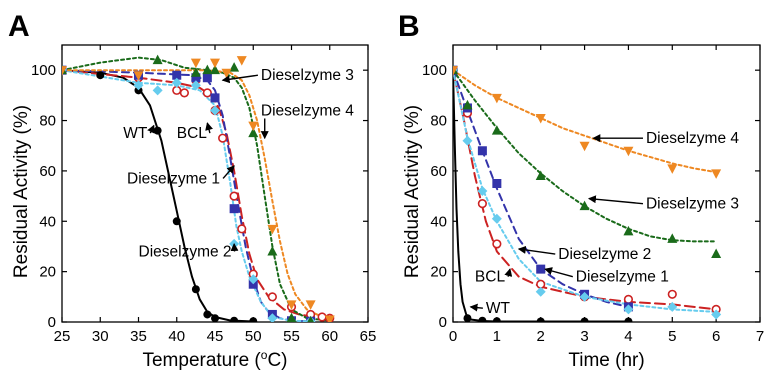 Image resolution: width=764 pixels, height=372 pixels. Describe the element at coordinates (307, 110) in the screenshot. I see `panel-a-annotation-dieselzyme-4: Dieselzyme 4` at that location.